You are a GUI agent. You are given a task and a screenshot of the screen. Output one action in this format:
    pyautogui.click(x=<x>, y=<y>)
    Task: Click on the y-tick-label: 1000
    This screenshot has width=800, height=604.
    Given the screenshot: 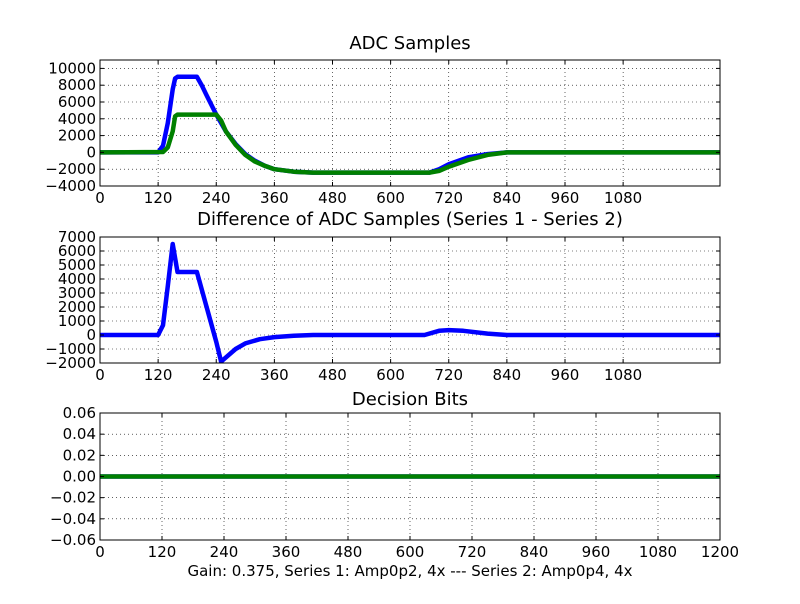 What is the action you would take?
    pyautogui.click(x=77, y=321)
    